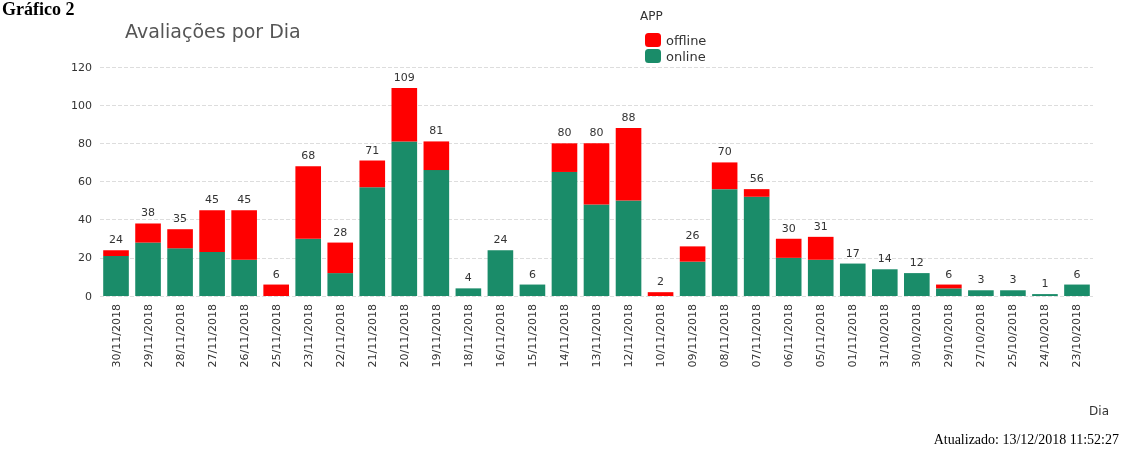 This screenshot has height=452, width=1123. I want to click on x-tick-label: 25/10/2018, so click(1013, 336).